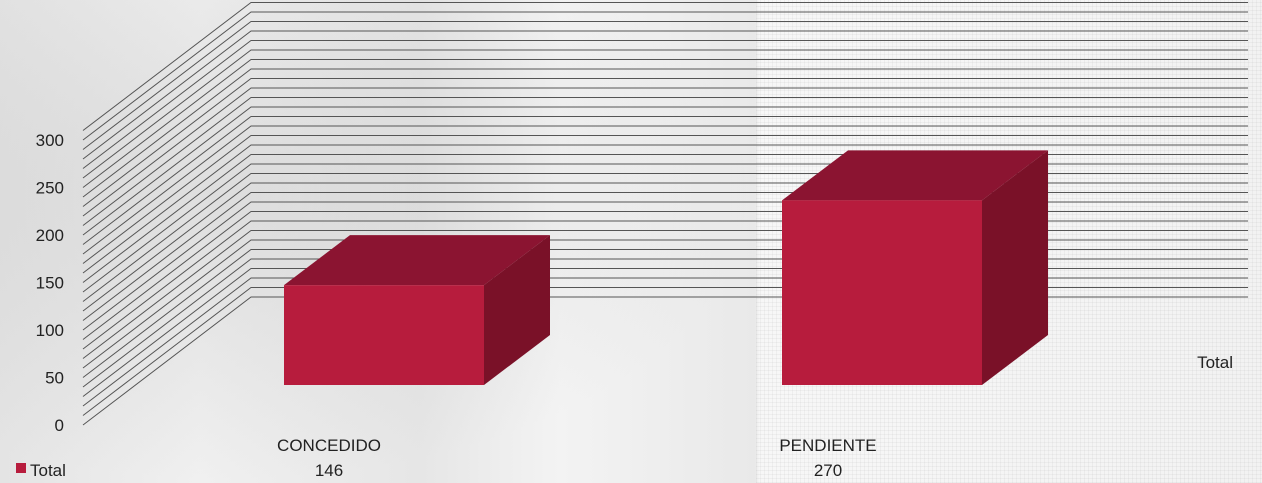 This screenshot has width=1262, height=483. I want to click on y-tick-label: 150, so click(50, 283).